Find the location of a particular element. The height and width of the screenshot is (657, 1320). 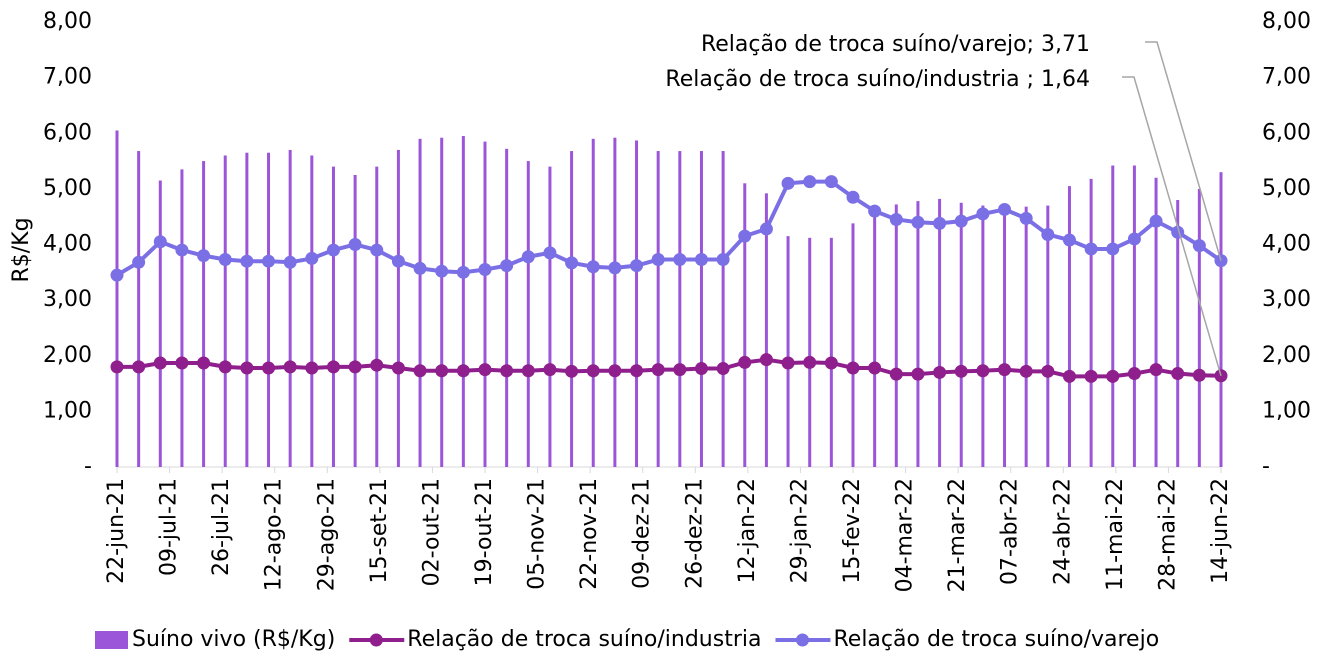

y2-tick-label: - is located at coordinates (1266, 466).